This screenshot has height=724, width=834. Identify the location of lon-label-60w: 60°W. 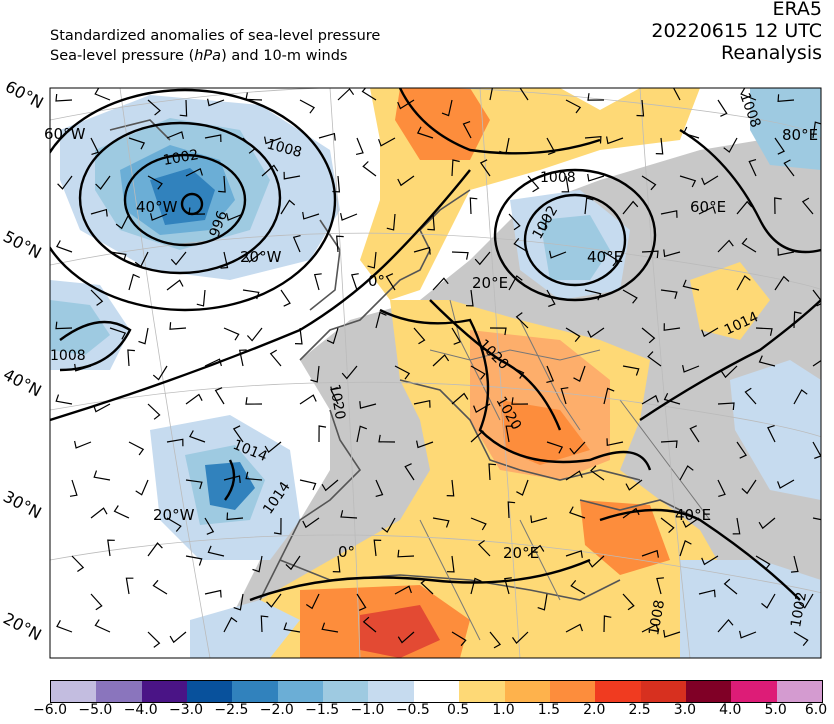
(65, 134).